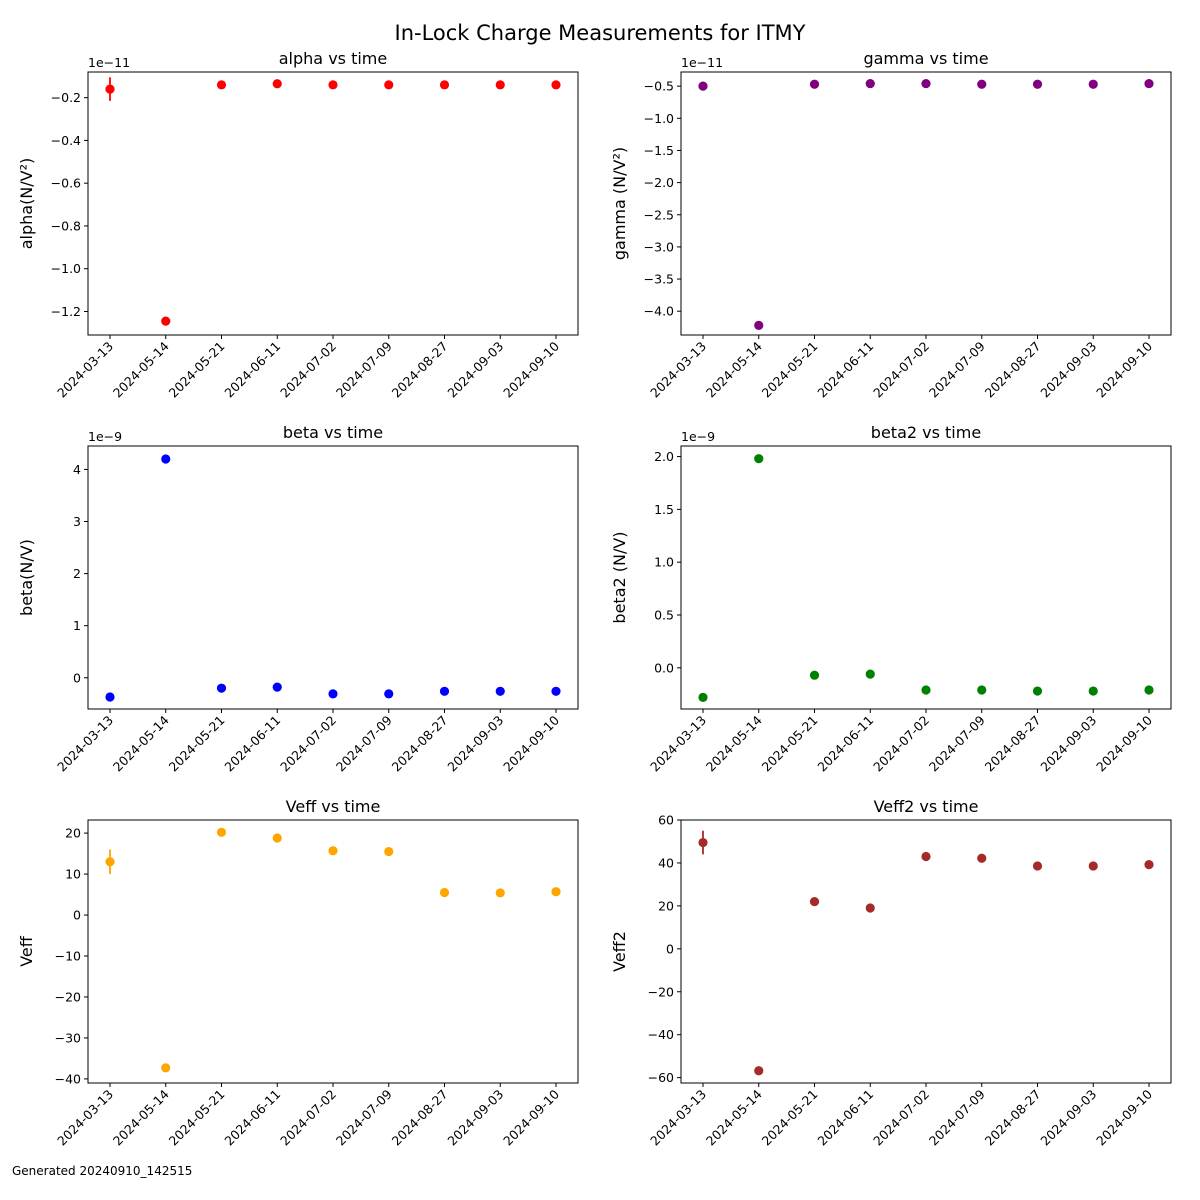 The image size is (1200, 1200). What do you see at coordinates (926, 806) in the screenshot?
I see `subplot-title: Veff2 vs time` at bounding box center [926, 806].